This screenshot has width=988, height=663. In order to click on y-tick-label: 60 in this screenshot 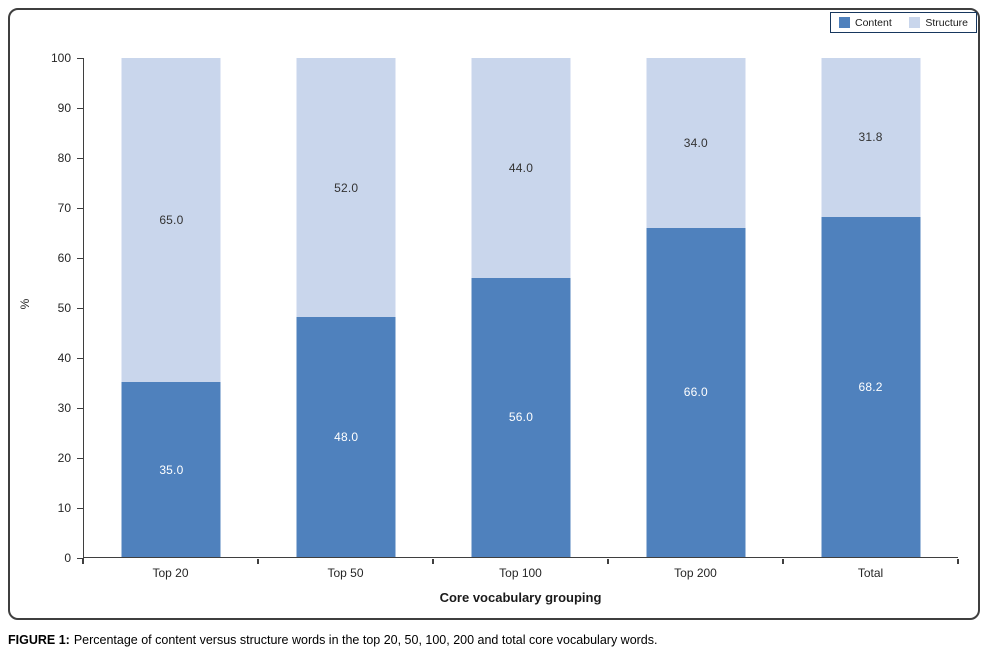, I will do `click(64, 258)`.